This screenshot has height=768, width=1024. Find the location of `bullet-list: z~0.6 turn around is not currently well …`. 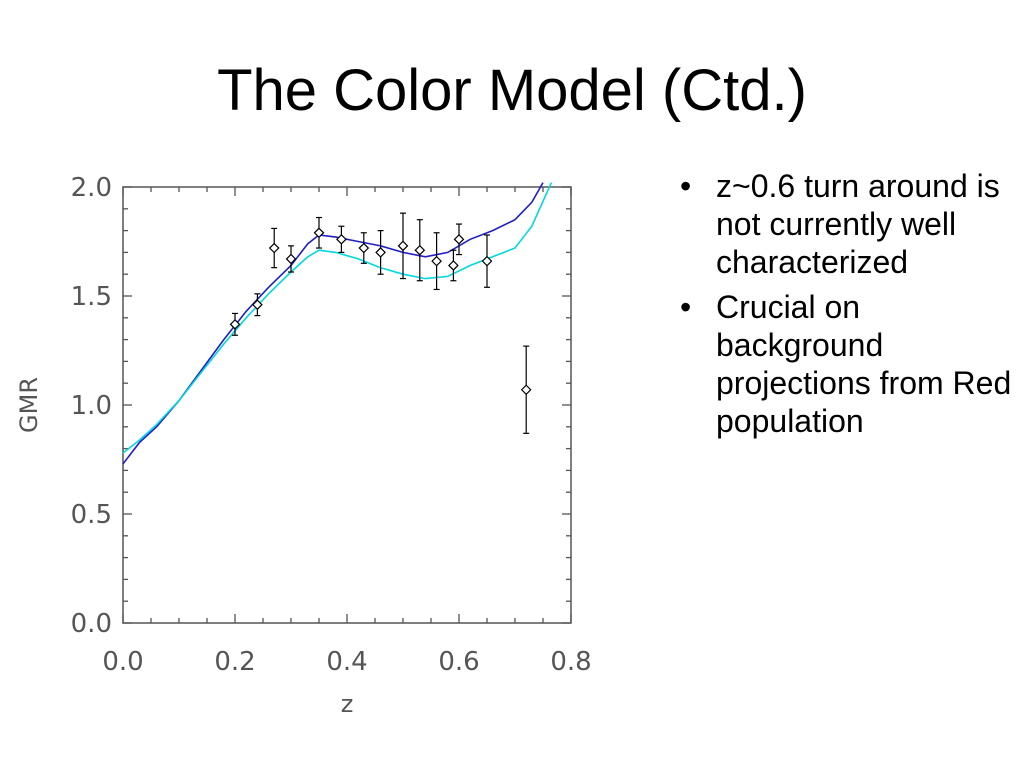

bullet-list: z~0.6 turn around is not currently well … is located at coordinates (844, 308).